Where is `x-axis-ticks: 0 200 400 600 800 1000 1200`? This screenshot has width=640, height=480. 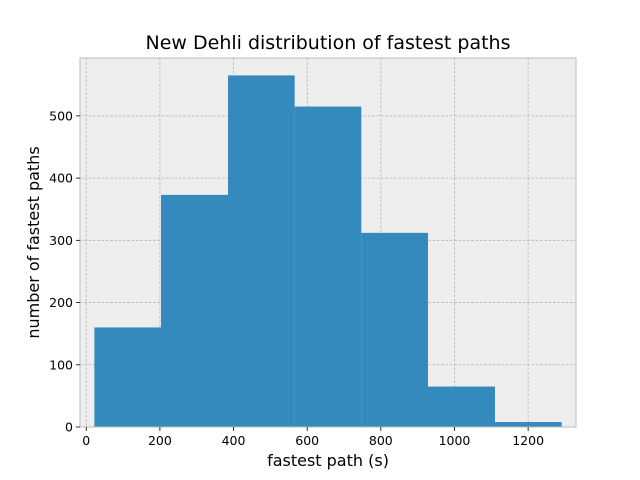 x-axis-ticks: 0 200 400 600 800 1000 1200 is located at coordinates (313, 437).